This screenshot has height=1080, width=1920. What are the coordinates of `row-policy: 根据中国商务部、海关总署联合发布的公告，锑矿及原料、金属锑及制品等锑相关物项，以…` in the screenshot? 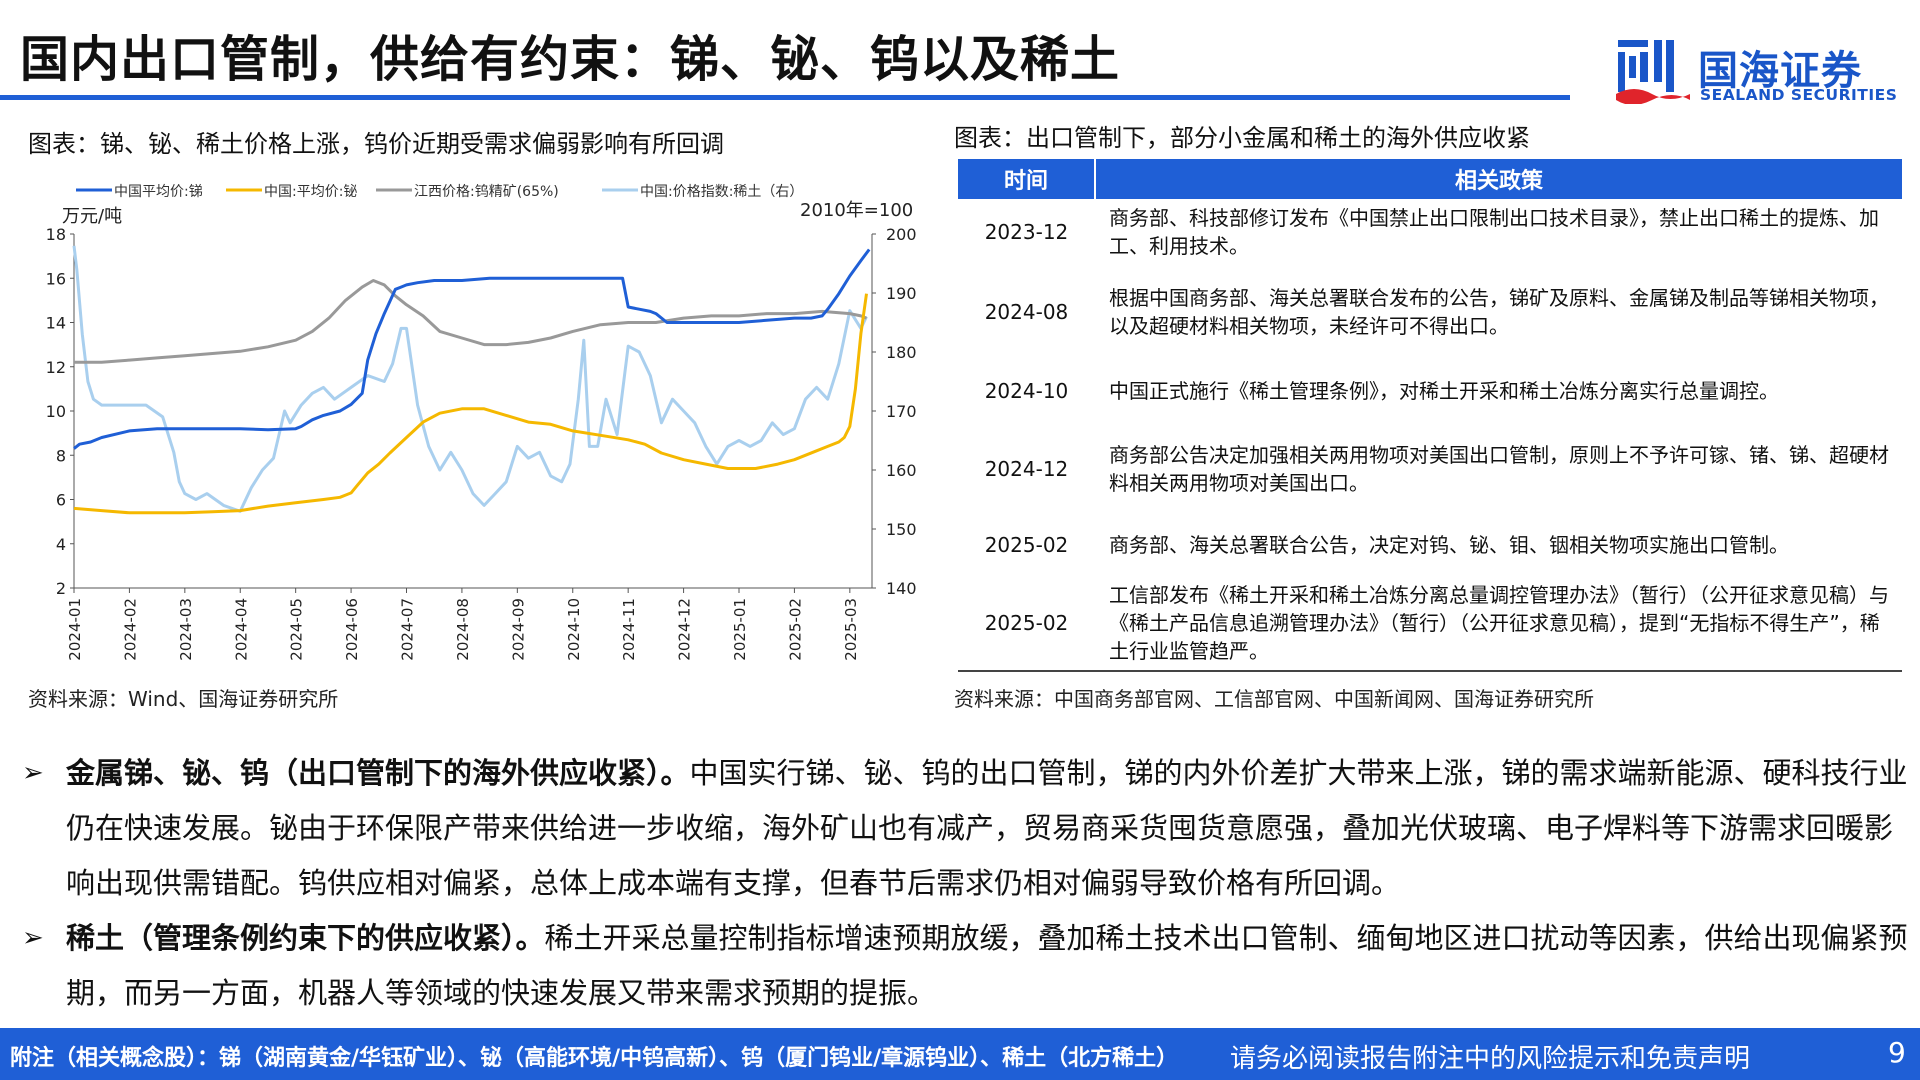 It's located at (1499, 312).